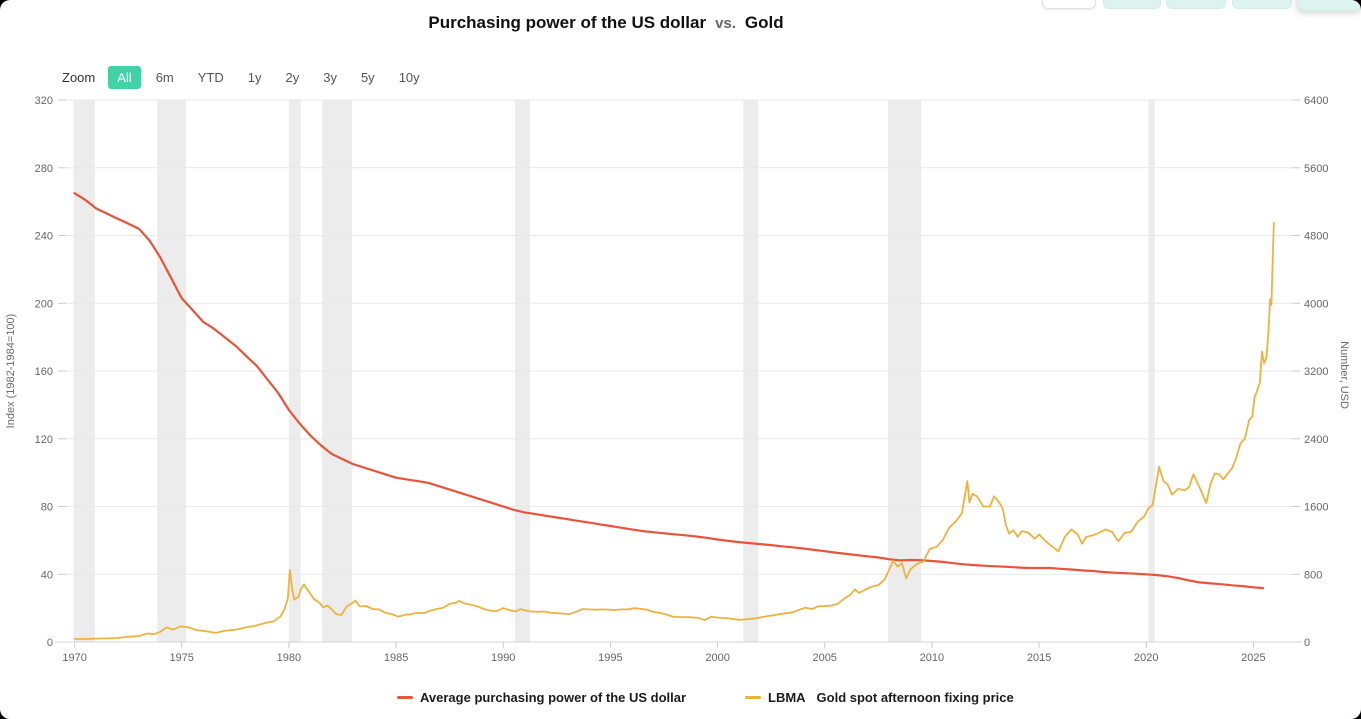 This screenshot has height=719, width=1361. What do you see at coordinates (824, 658) in the screenshot?
I see `x-axis-tick-label: 2005` at bounding box center [824, 658].